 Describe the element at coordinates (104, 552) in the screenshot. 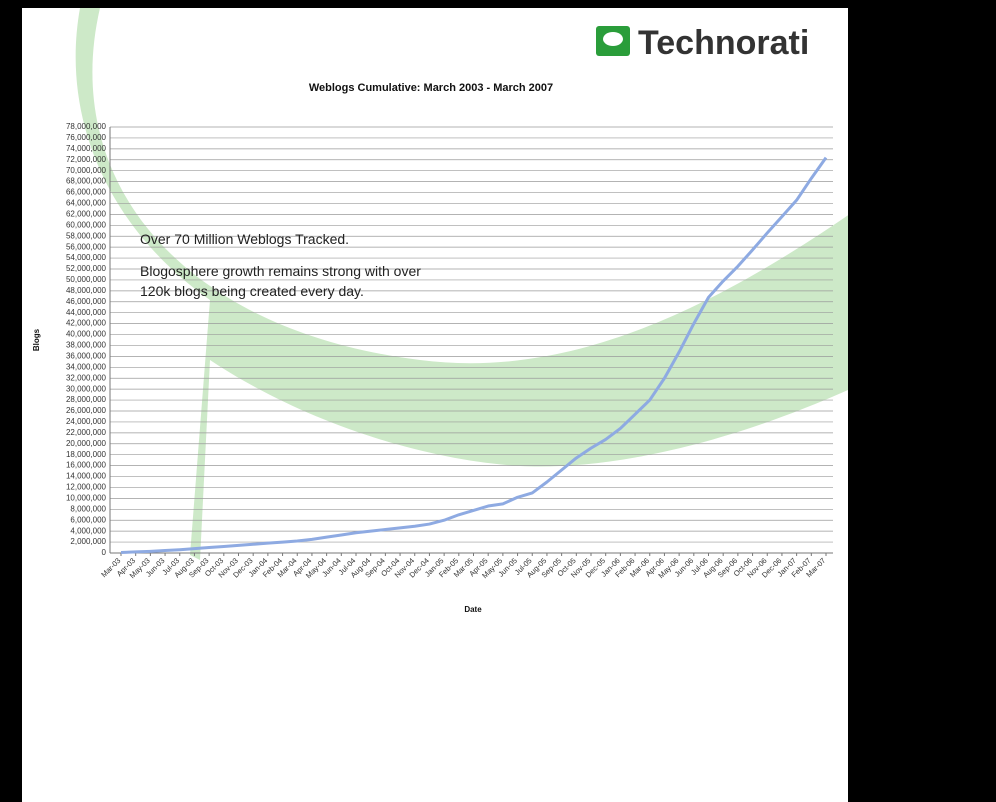

I see `y-tick-label: 0` at that location.